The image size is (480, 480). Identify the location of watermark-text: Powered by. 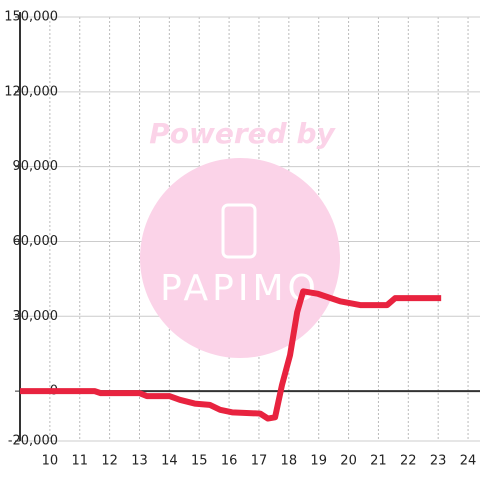
(242, 133).